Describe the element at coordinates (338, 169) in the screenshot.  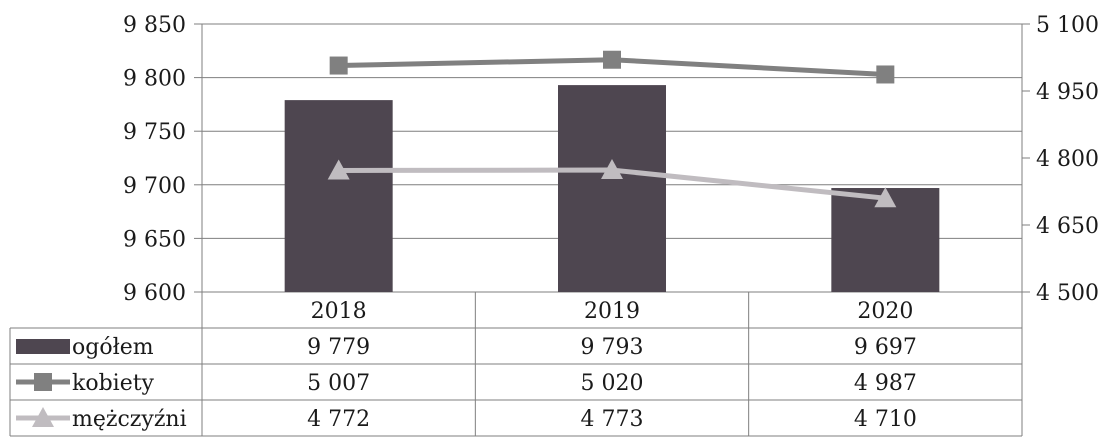
I see `point-mężczyźni-2018` at that location.